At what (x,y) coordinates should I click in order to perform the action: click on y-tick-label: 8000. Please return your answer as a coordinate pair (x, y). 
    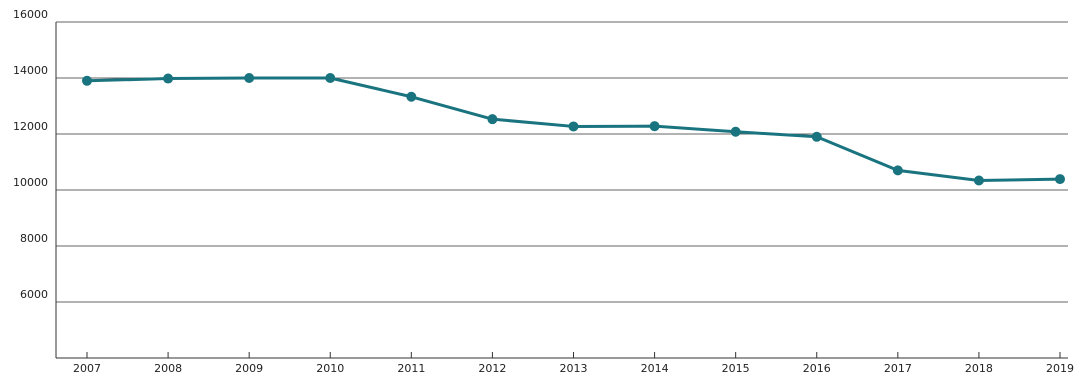
    Looking at the image, I should click on (34, 238).